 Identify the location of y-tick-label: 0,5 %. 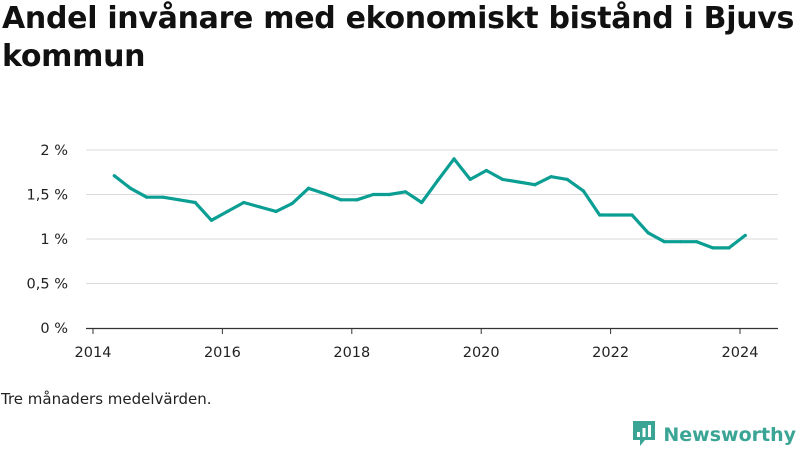
(47, 285).